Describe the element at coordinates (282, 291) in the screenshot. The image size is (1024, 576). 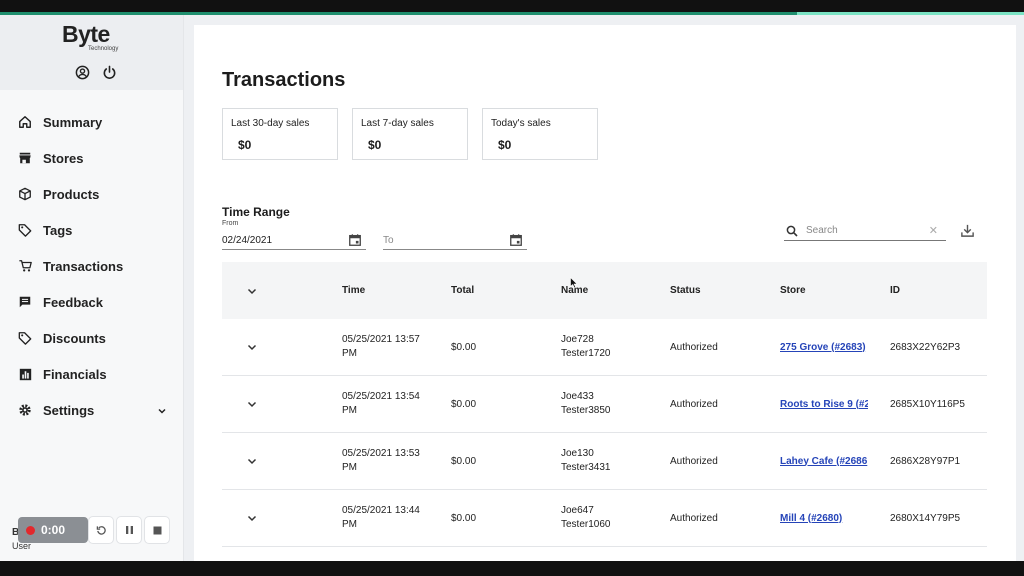
I see `expand-all-toggle` at that location.